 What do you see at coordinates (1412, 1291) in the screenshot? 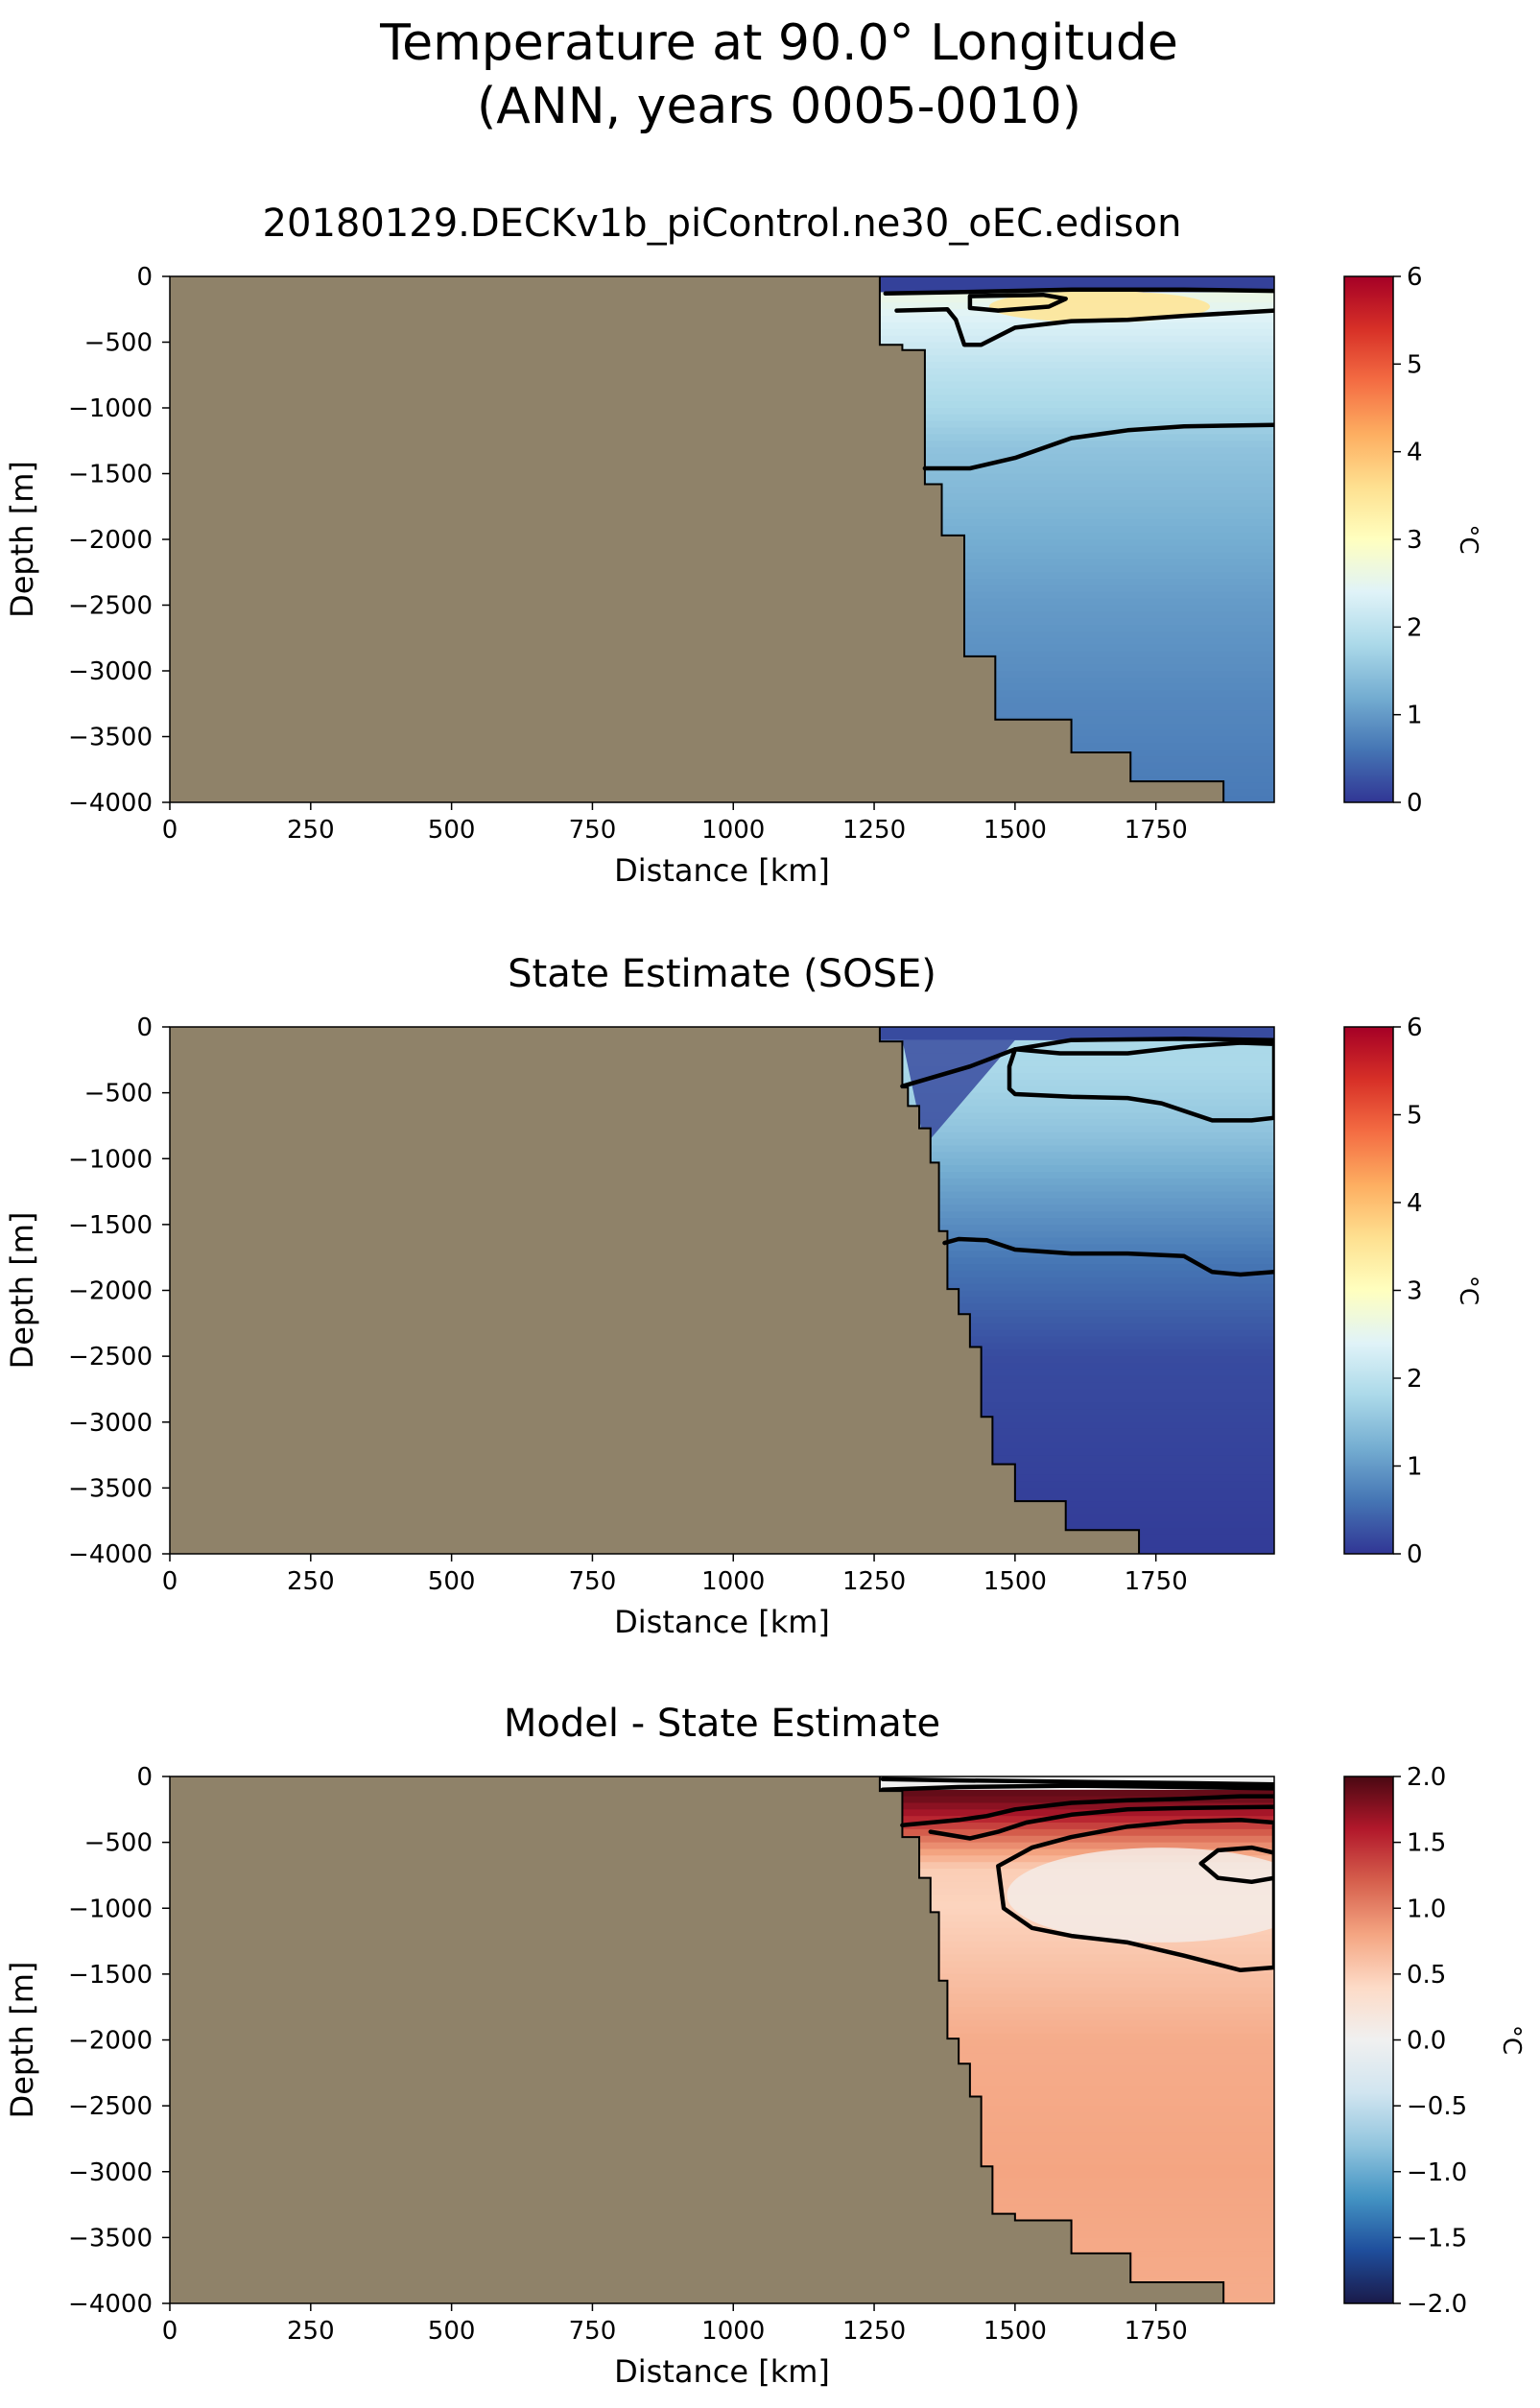
I see `colorbar: 0 1 2 3 4 5 6 °C` at bounding box center [1412, 1291].